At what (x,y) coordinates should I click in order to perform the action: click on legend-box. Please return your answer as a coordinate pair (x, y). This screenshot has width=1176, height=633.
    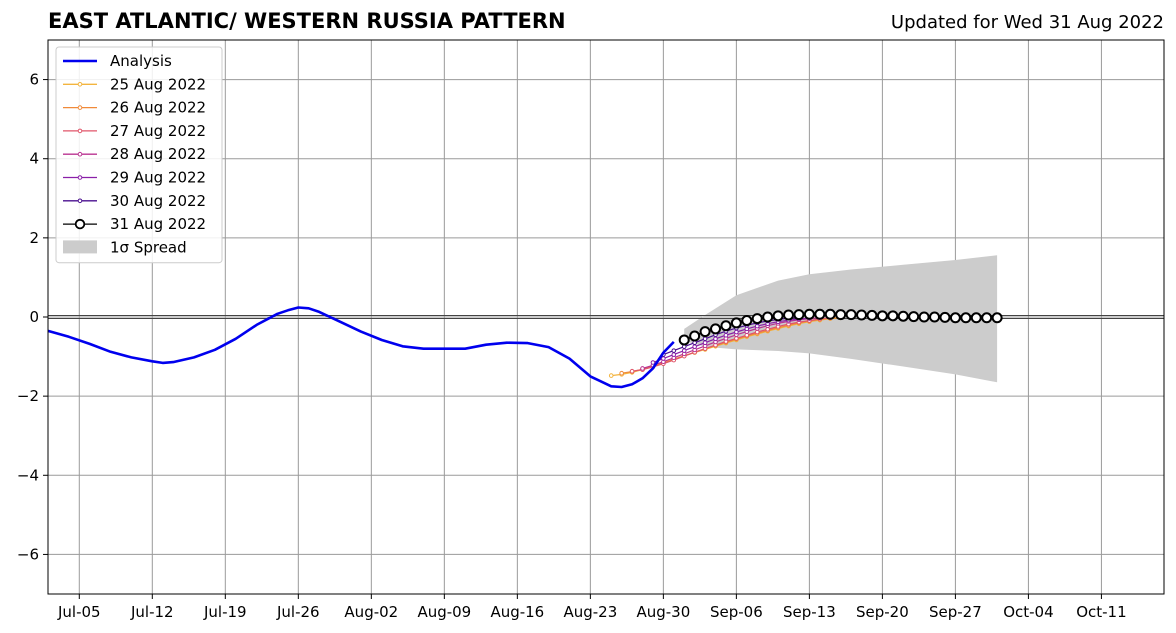
    Looking at the image, I should click on (139, 155).